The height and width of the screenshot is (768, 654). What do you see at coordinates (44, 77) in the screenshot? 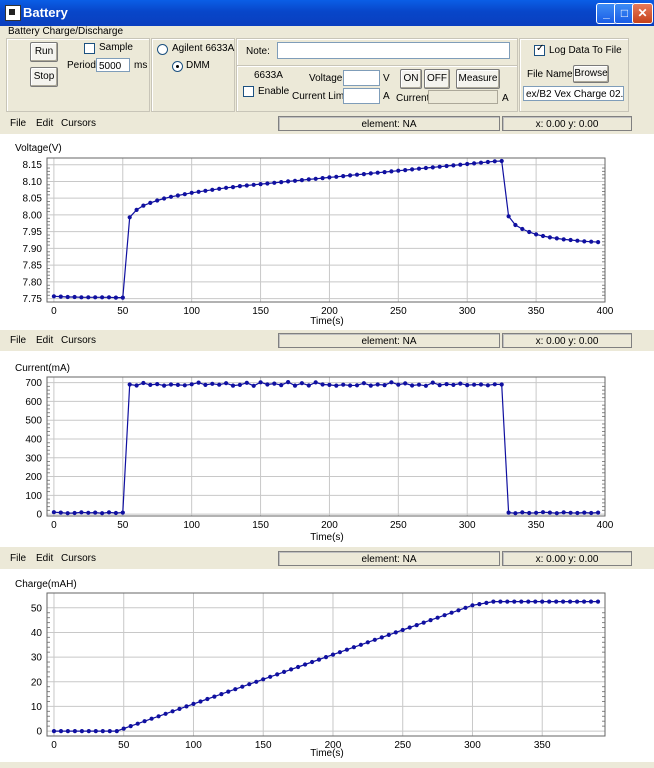
I see `stop-button: Stop` at bounding box center [44, 77].